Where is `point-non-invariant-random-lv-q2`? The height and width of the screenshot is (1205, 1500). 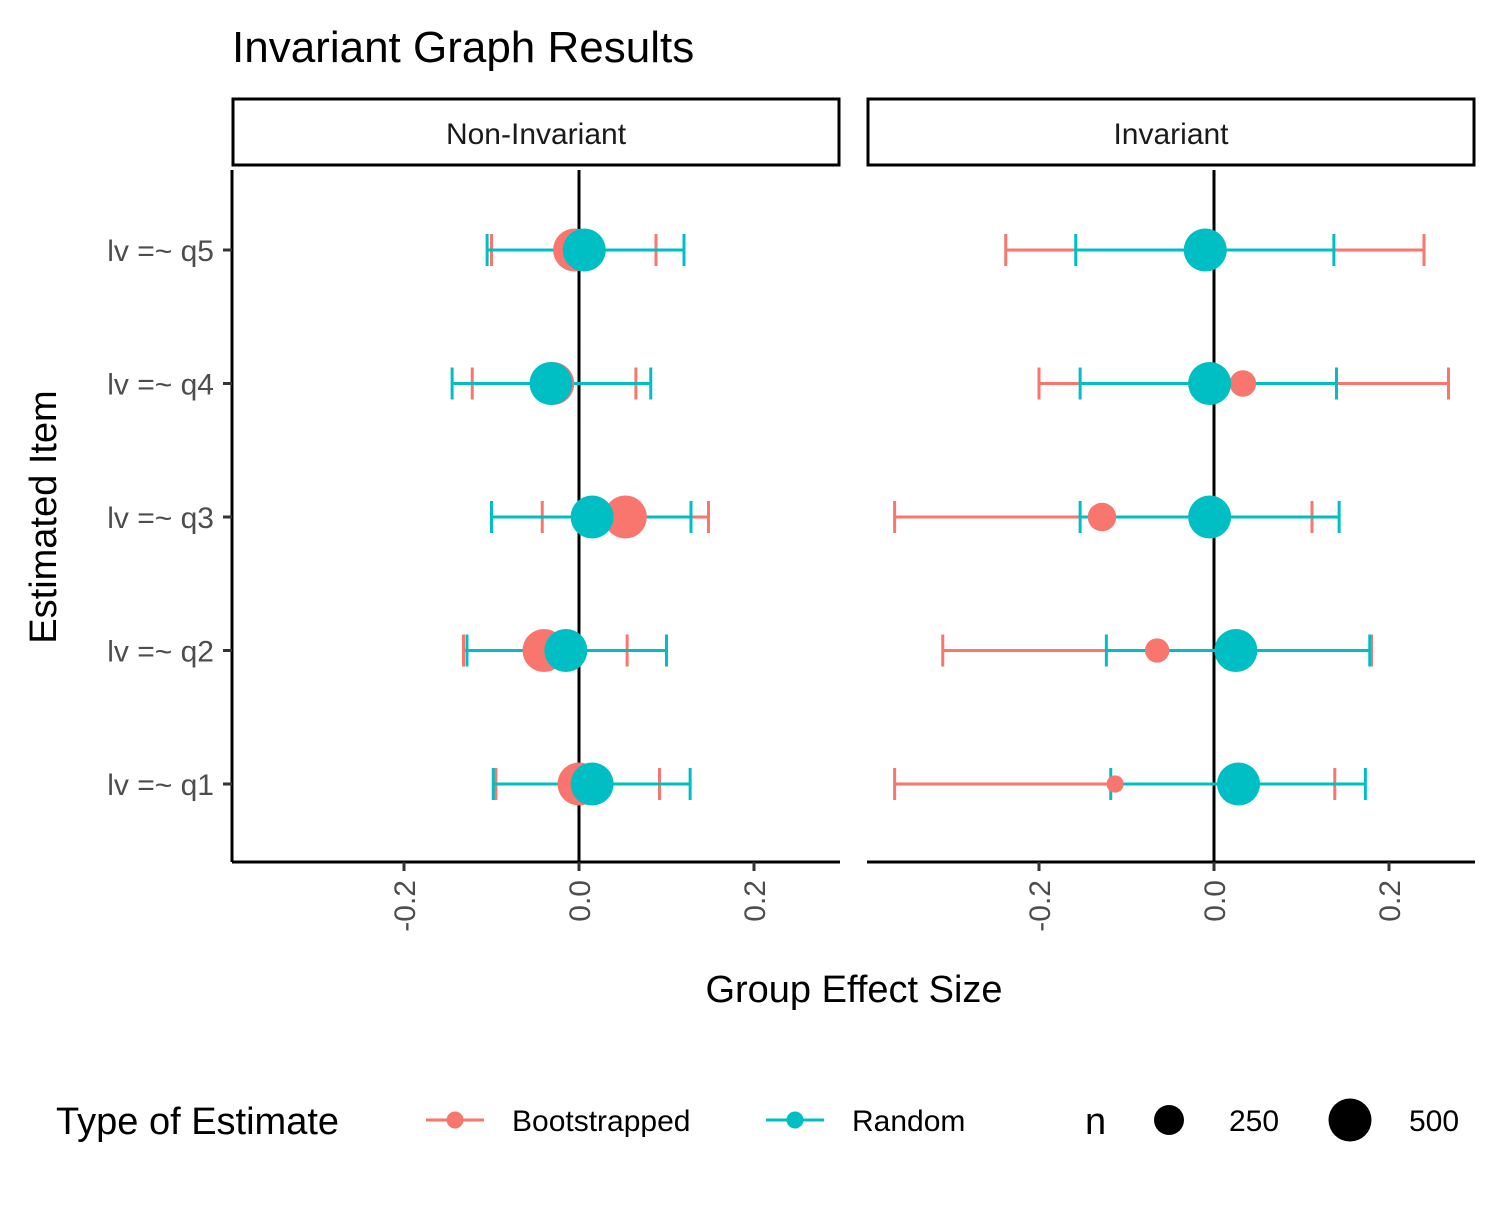 point-non-invariant-random-lv-q2 is located at coordinates (566, 650).